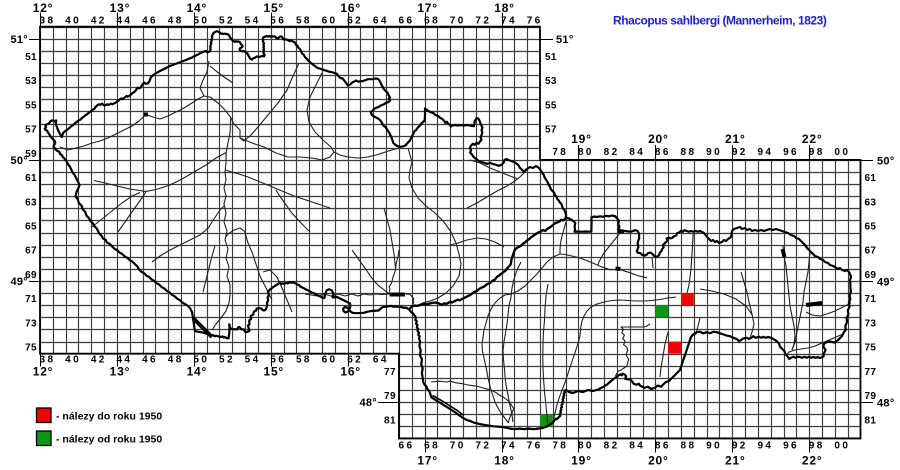  I want to click on svg-text: 92, so click(740, 152).